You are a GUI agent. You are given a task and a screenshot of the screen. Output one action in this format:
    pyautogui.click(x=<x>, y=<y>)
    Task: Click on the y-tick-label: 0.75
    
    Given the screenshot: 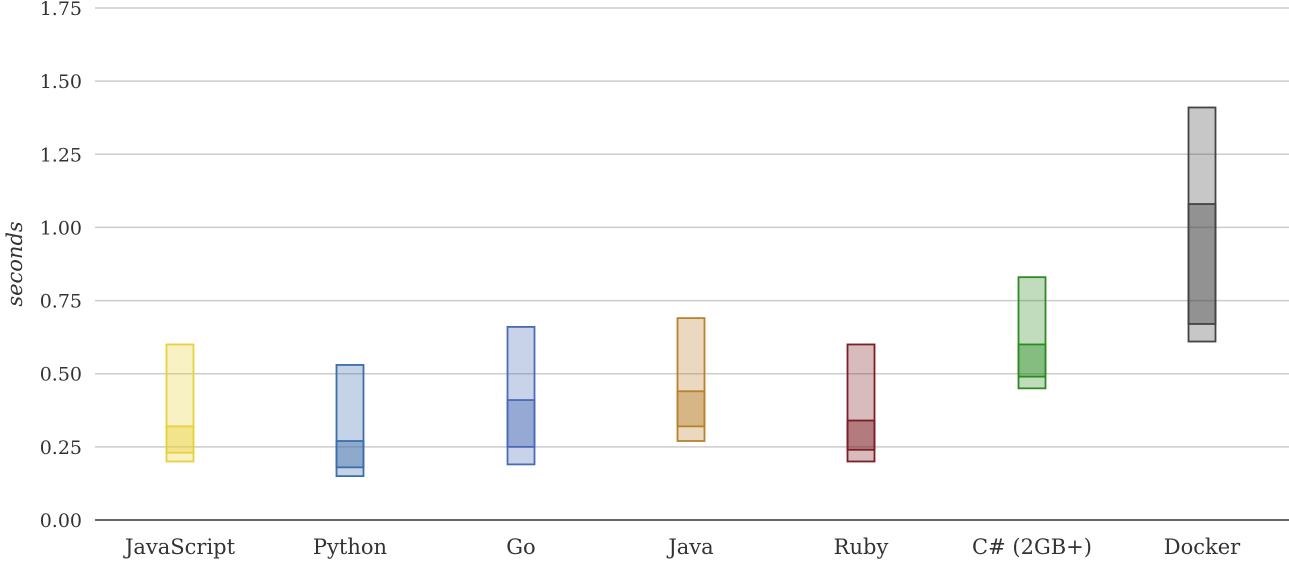 What is the action you would take?
    pyautogui.click(x=61, y=302)
    